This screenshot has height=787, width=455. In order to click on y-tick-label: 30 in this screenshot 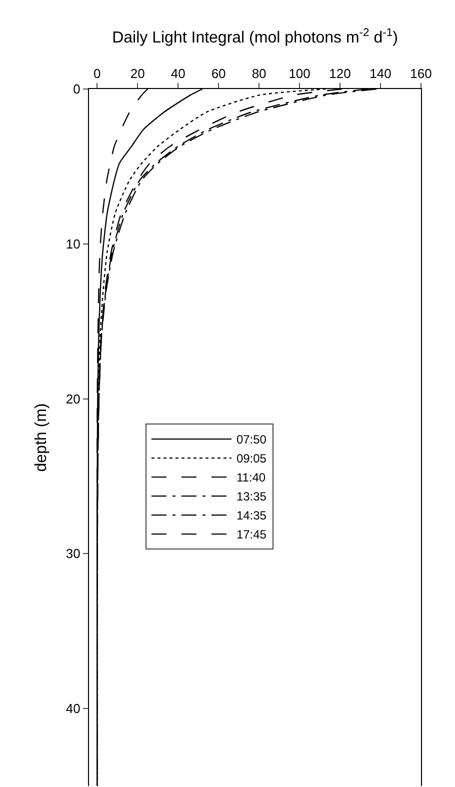, I will do `click(73, 554)`.